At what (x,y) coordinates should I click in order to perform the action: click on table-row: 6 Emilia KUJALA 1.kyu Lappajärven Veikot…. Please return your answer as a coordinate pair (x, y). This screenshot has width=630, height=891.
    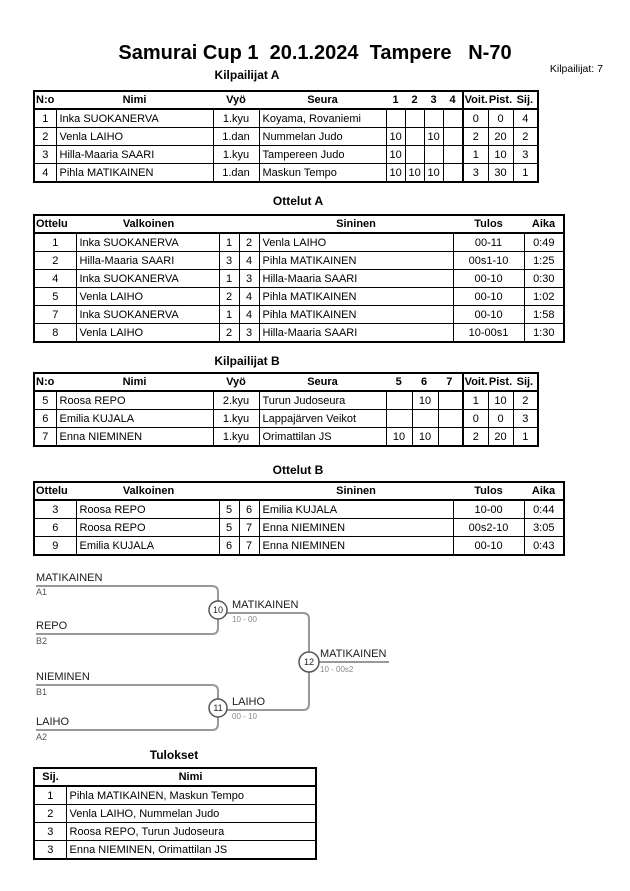
    Looking at the image, I should click on (286, 418).